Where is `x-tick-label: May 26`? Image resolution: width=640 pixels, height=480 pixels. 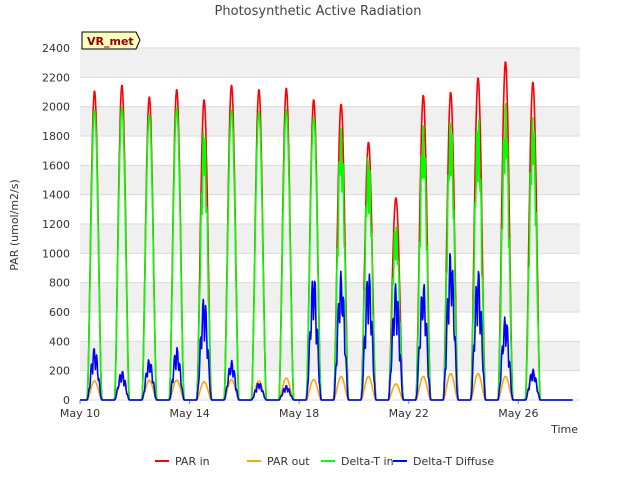
x-tick-label: May 26 is located at coordinates (518, 413).